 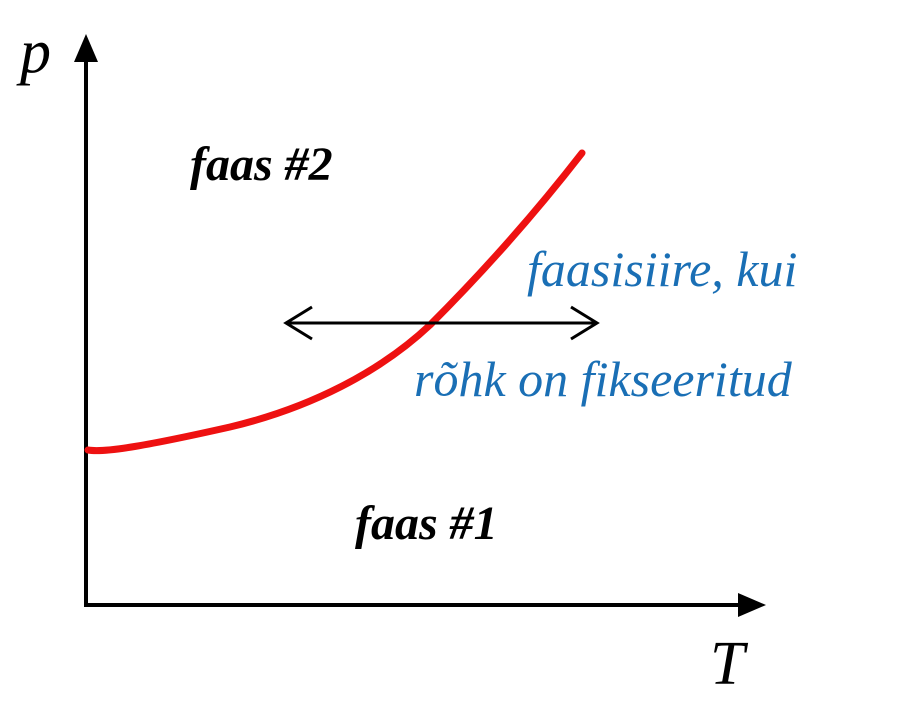 I want to click on y-axis-label: p, so click(x=33, y=52).